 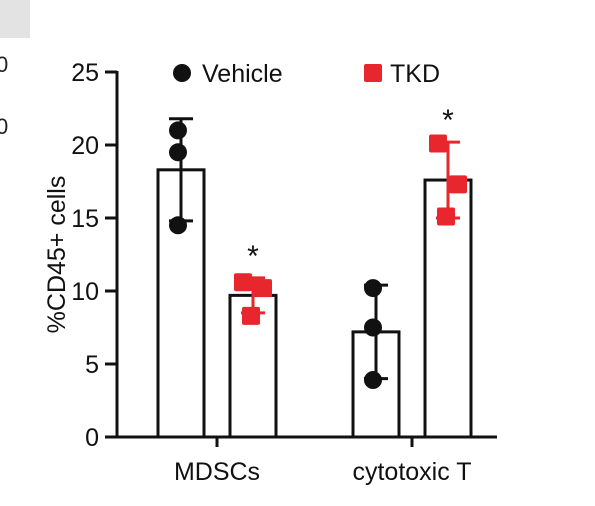 I want to click on y-tick-label: 10, so click(x=85, y=292).